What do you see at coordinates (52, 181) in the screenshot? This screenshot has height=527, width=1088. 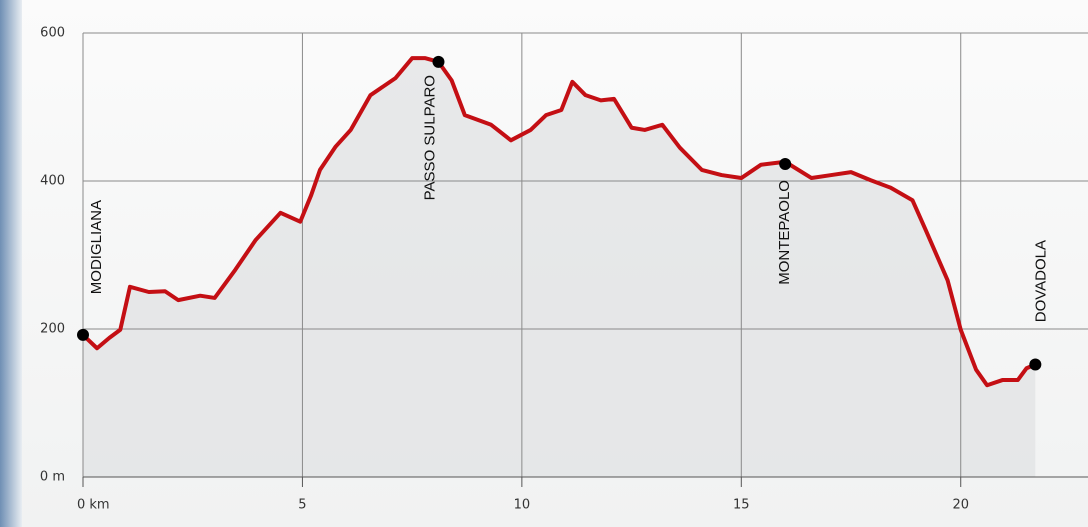 I see `y-tick-label: 400` at bounding box center [52, 181].